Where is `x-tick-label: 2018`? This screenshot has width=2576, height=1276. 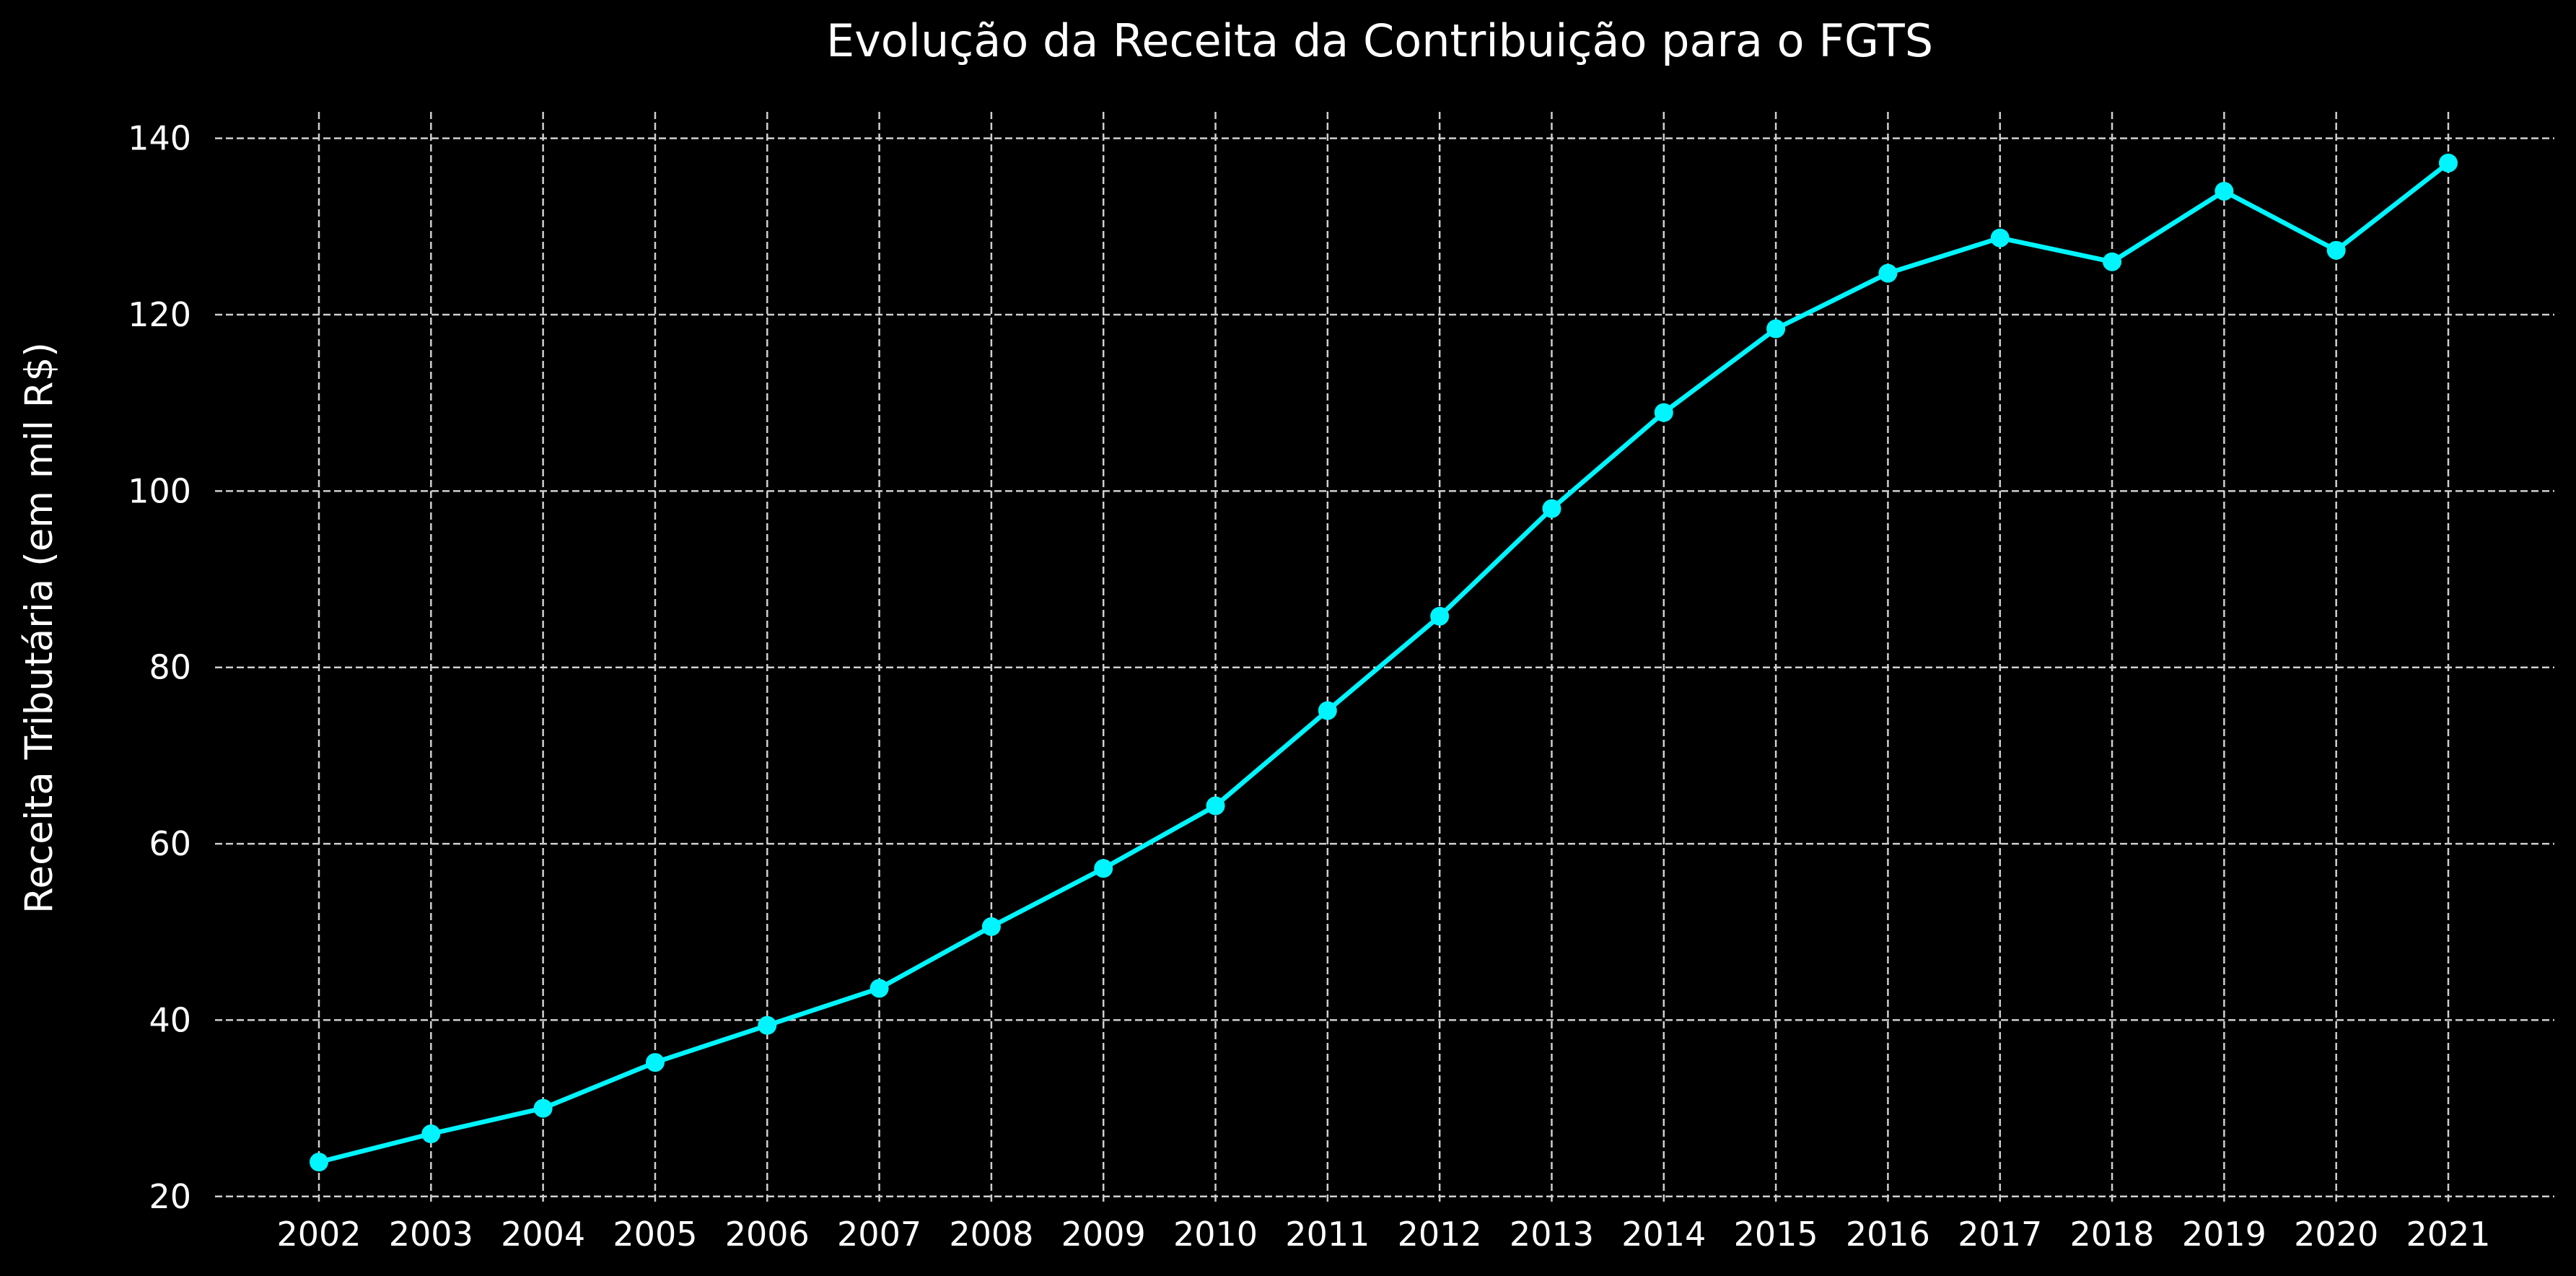 x-tick-label: 2018 is located at coordinates (2112, 1234).